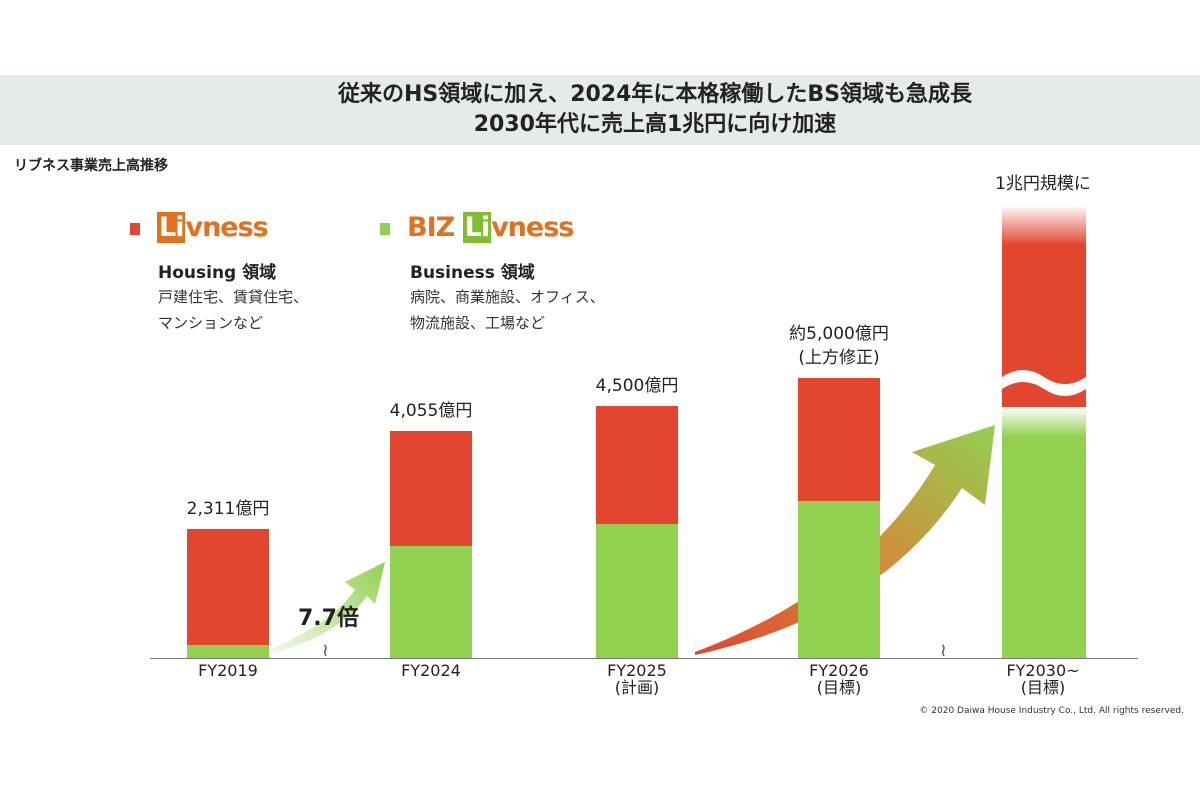 This screenshot has width=1200, height=798. Describe the element at coordinates (228, 508) in the screenshot. I see `value-label: 2,311億円` at that location.